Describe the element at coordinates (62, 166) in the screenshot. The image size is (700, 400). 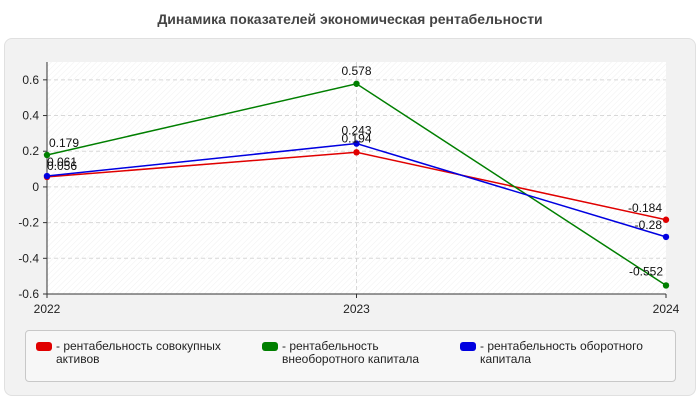
I see `data-label: 0.056` at that location.